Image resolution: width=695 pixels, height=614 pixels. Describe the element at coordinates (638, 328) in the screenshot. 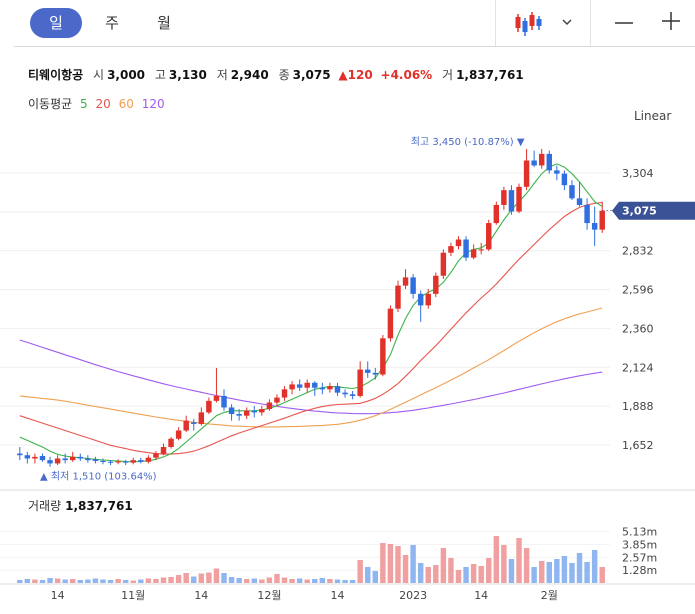

I see `price-tick-label: 2,360` at that location.